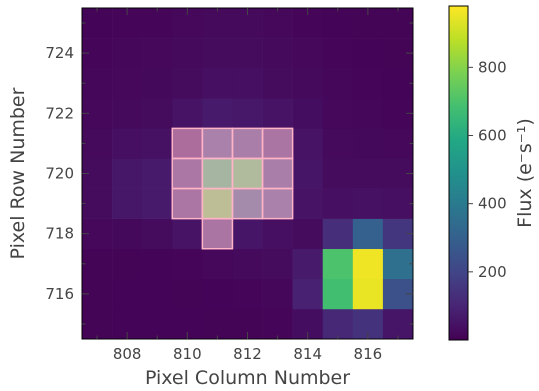  Describe the element at coordinates (492, 136) in the screenshot. I see `colorbar-tick-label: 600` at that location.